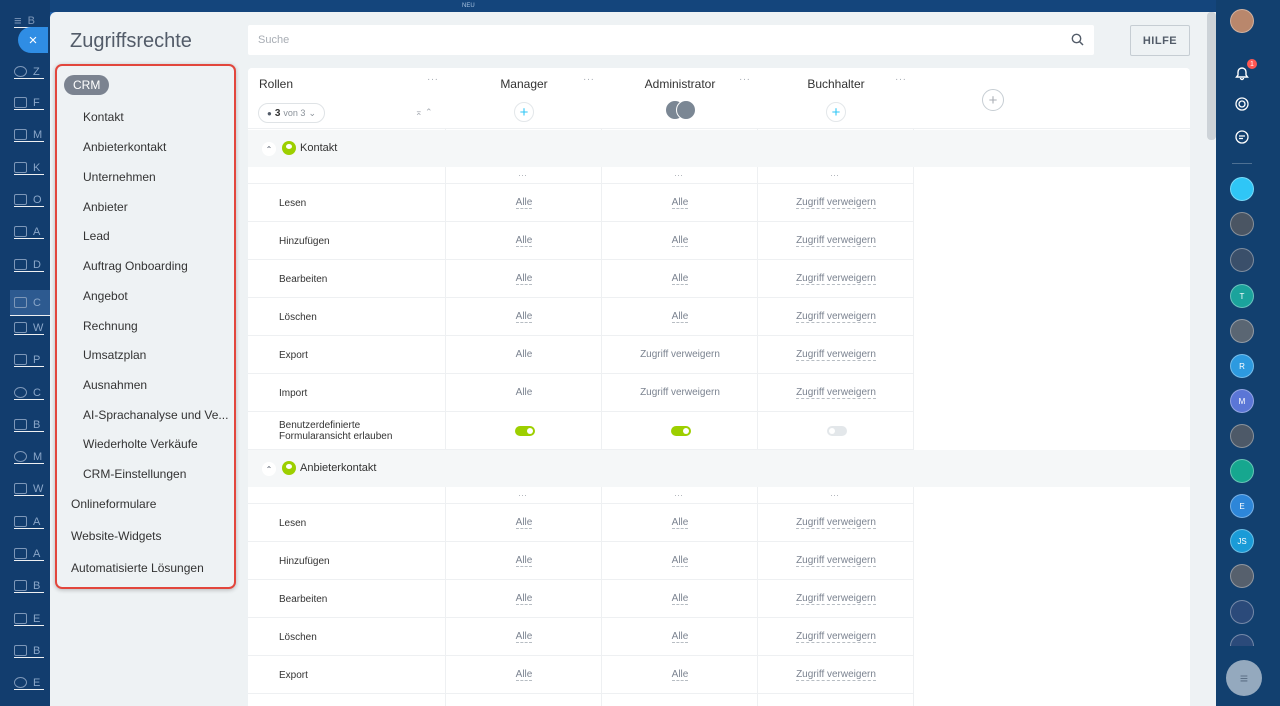 The width and height of the screenshot is (1280, 706). I want to click on role-header-buchhalter: Buchhalter, so click(836, 84).